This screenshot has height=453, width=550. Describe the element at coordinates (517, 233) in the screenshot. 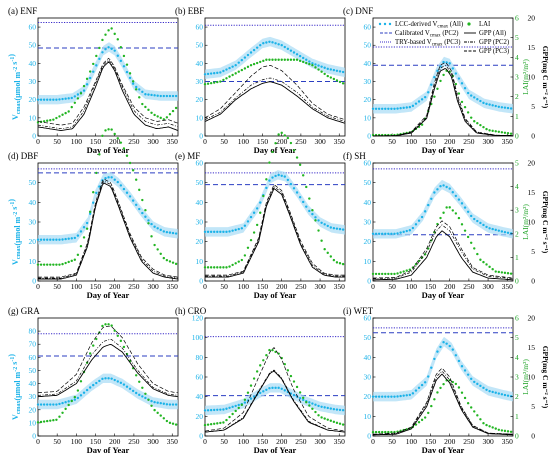

I see `lai-tick-label: 2` at that location.